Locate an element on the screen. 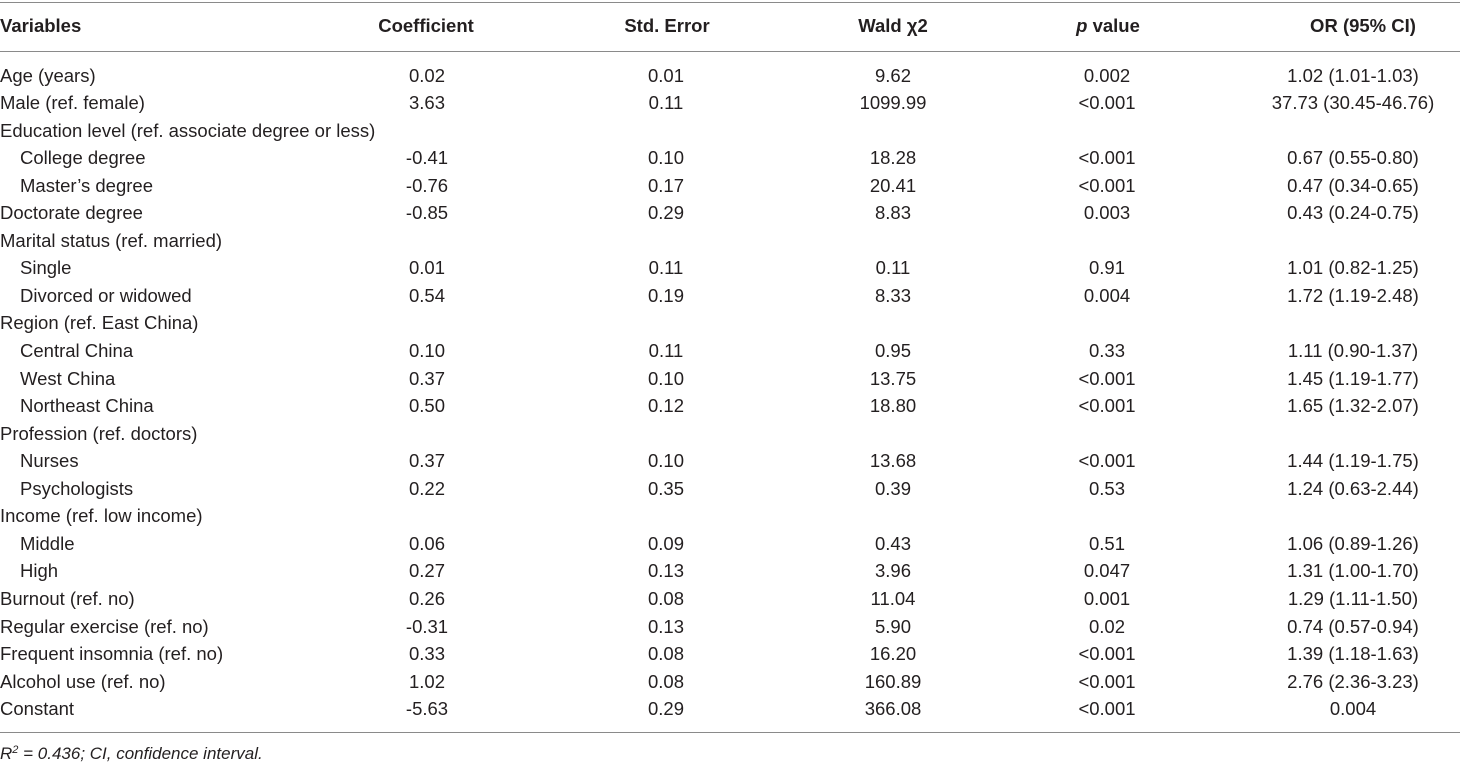  coefficient-cell: -5.63 is located at coordinates (427, 709).